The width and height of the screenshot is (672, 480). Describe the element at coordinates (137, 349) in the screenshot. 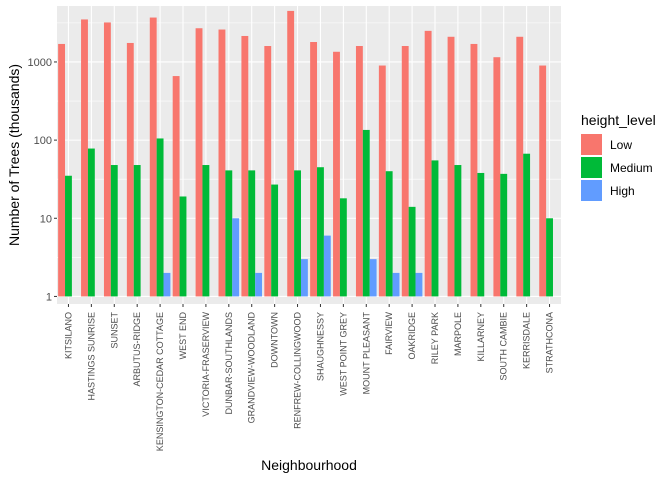

I see `x-tick-label: ARBUTUS-RIDGE` at that location.